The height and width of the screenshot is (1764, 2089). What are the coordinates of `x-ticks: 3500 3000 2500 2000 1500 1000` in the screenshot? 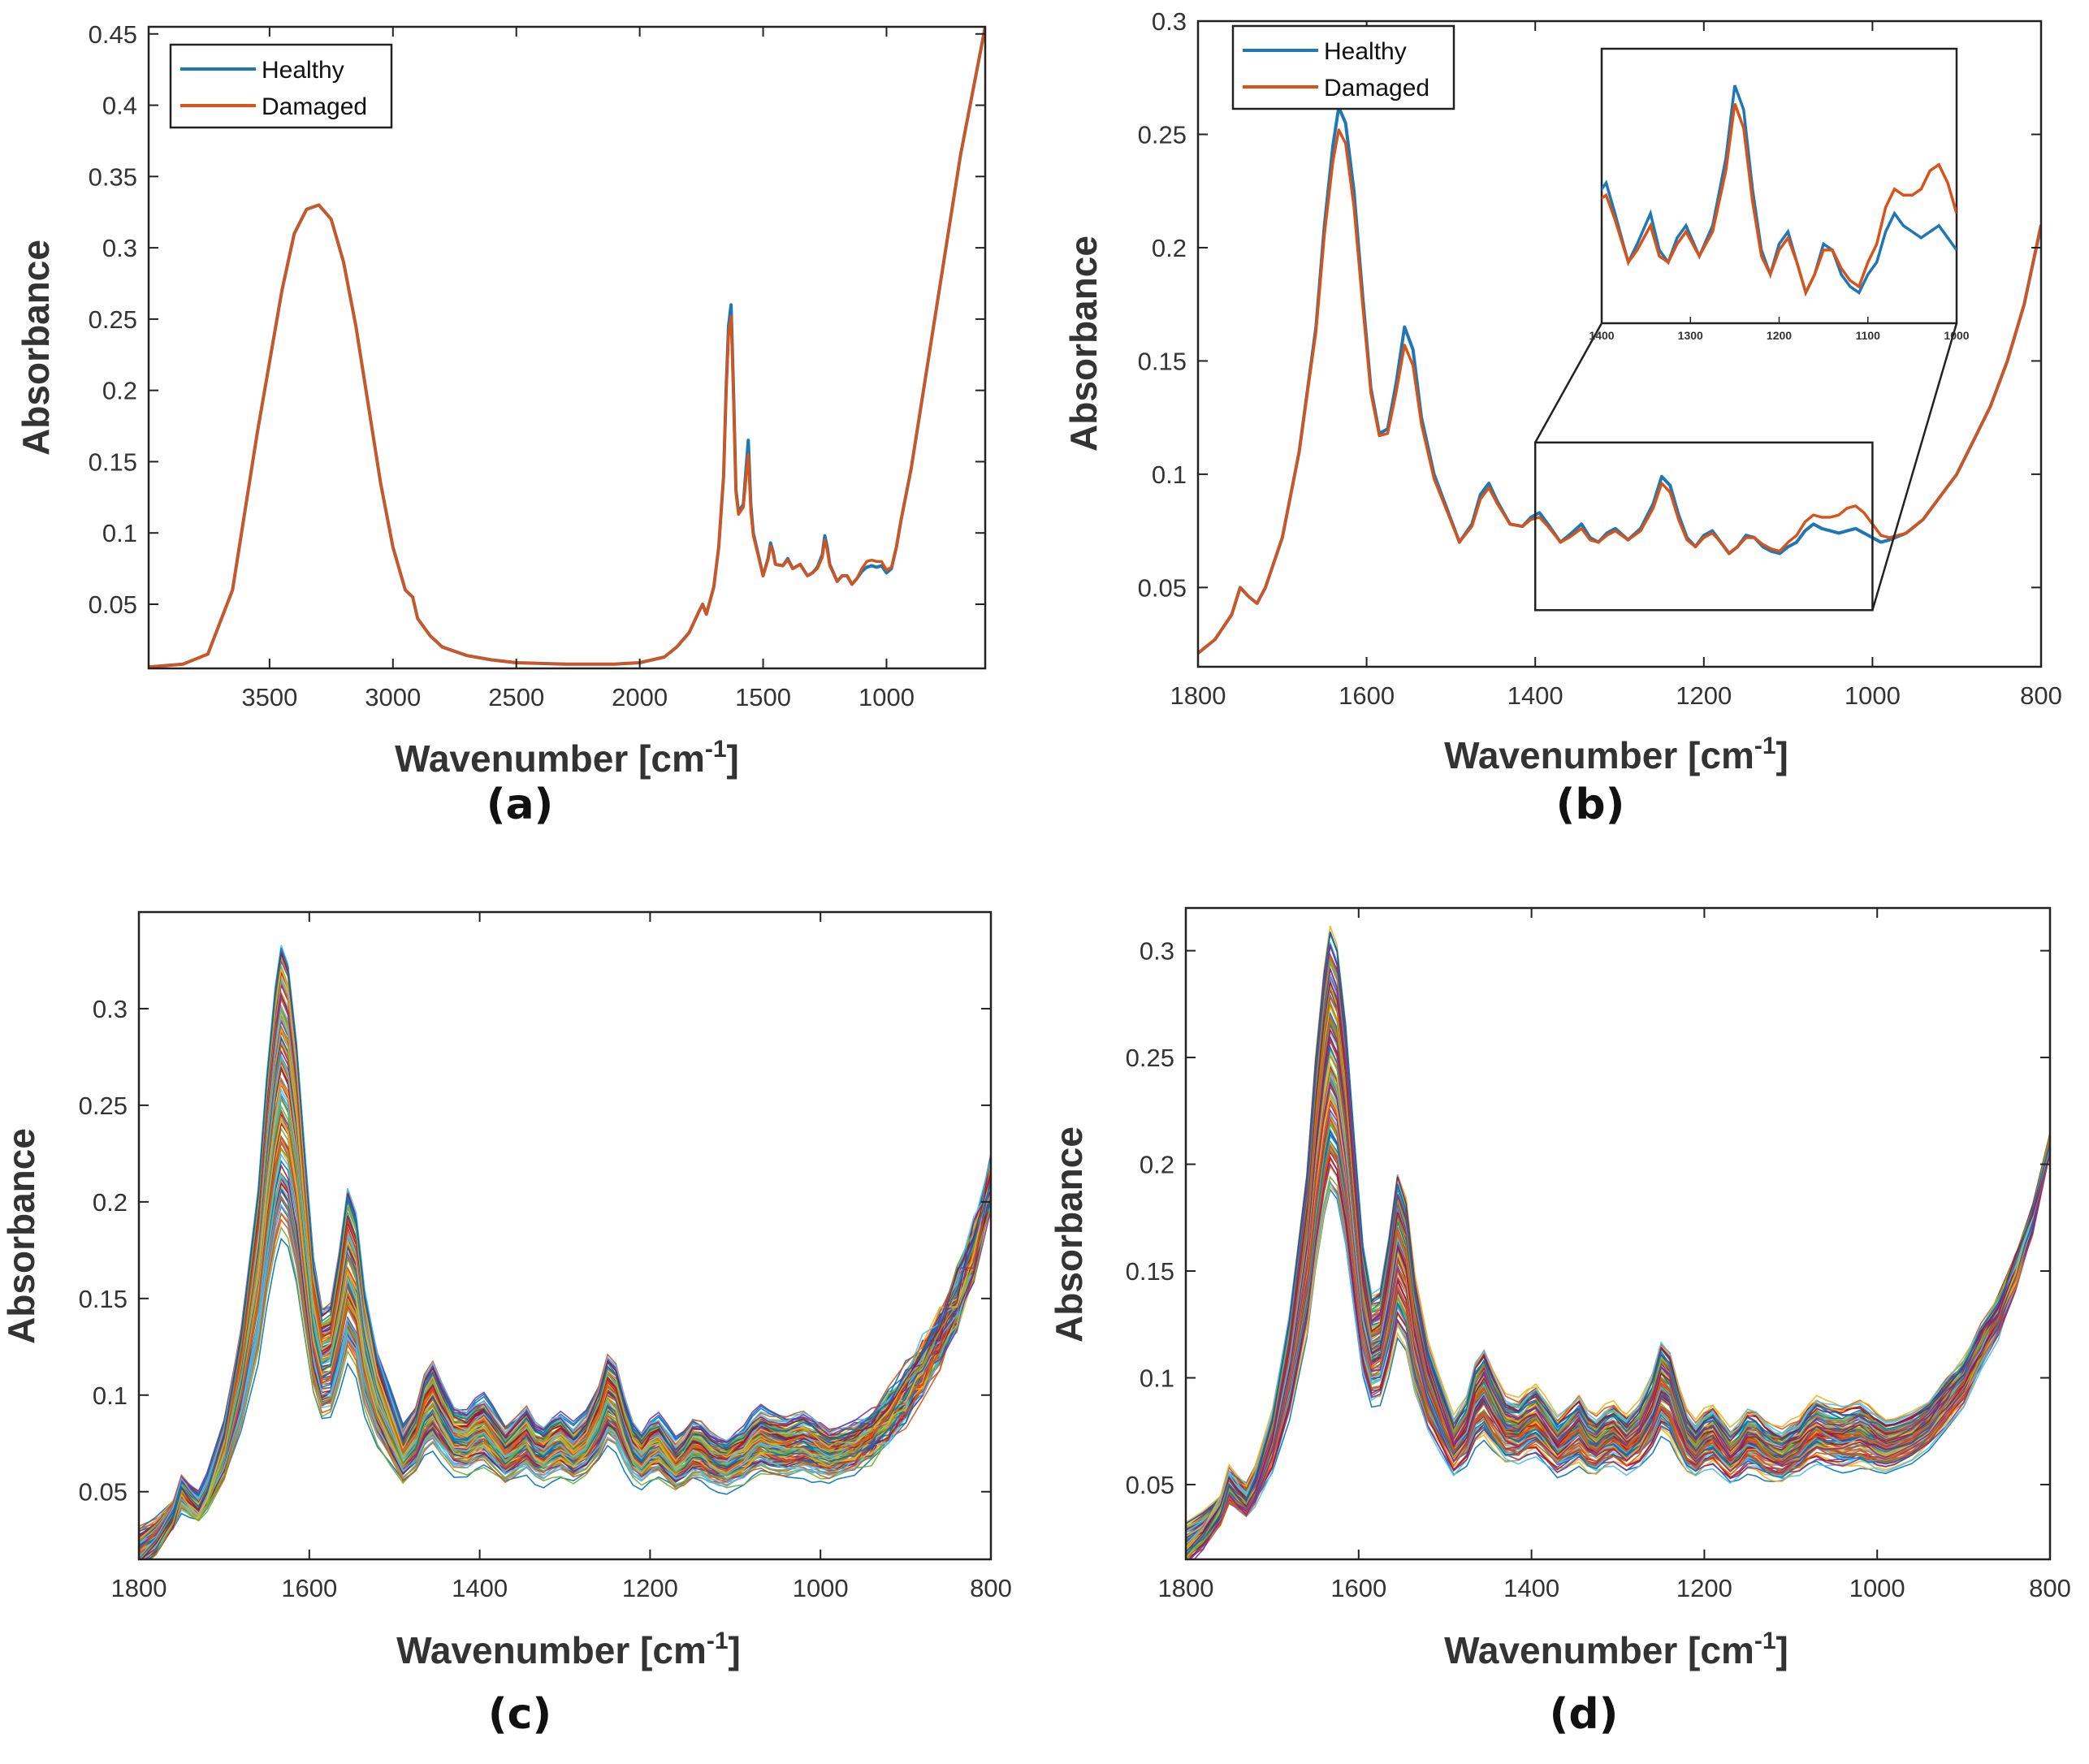 It's located at (578, 369).